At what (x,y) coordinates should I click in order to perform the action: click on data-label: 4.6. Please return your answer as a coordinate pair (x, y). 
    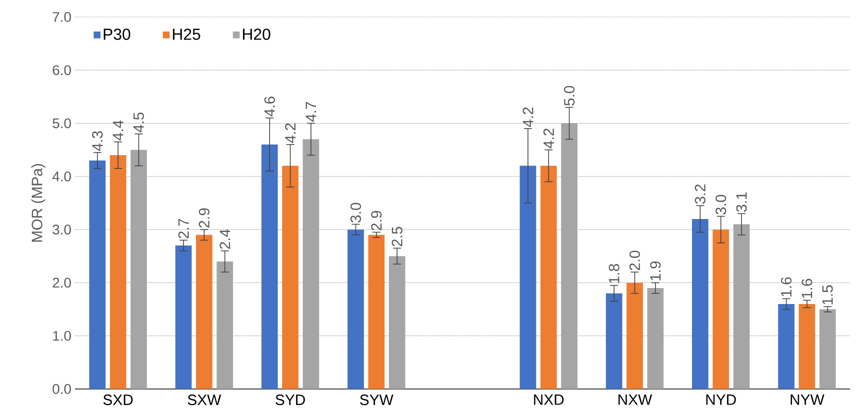
    Looking at the image, I should click on (269, 106).